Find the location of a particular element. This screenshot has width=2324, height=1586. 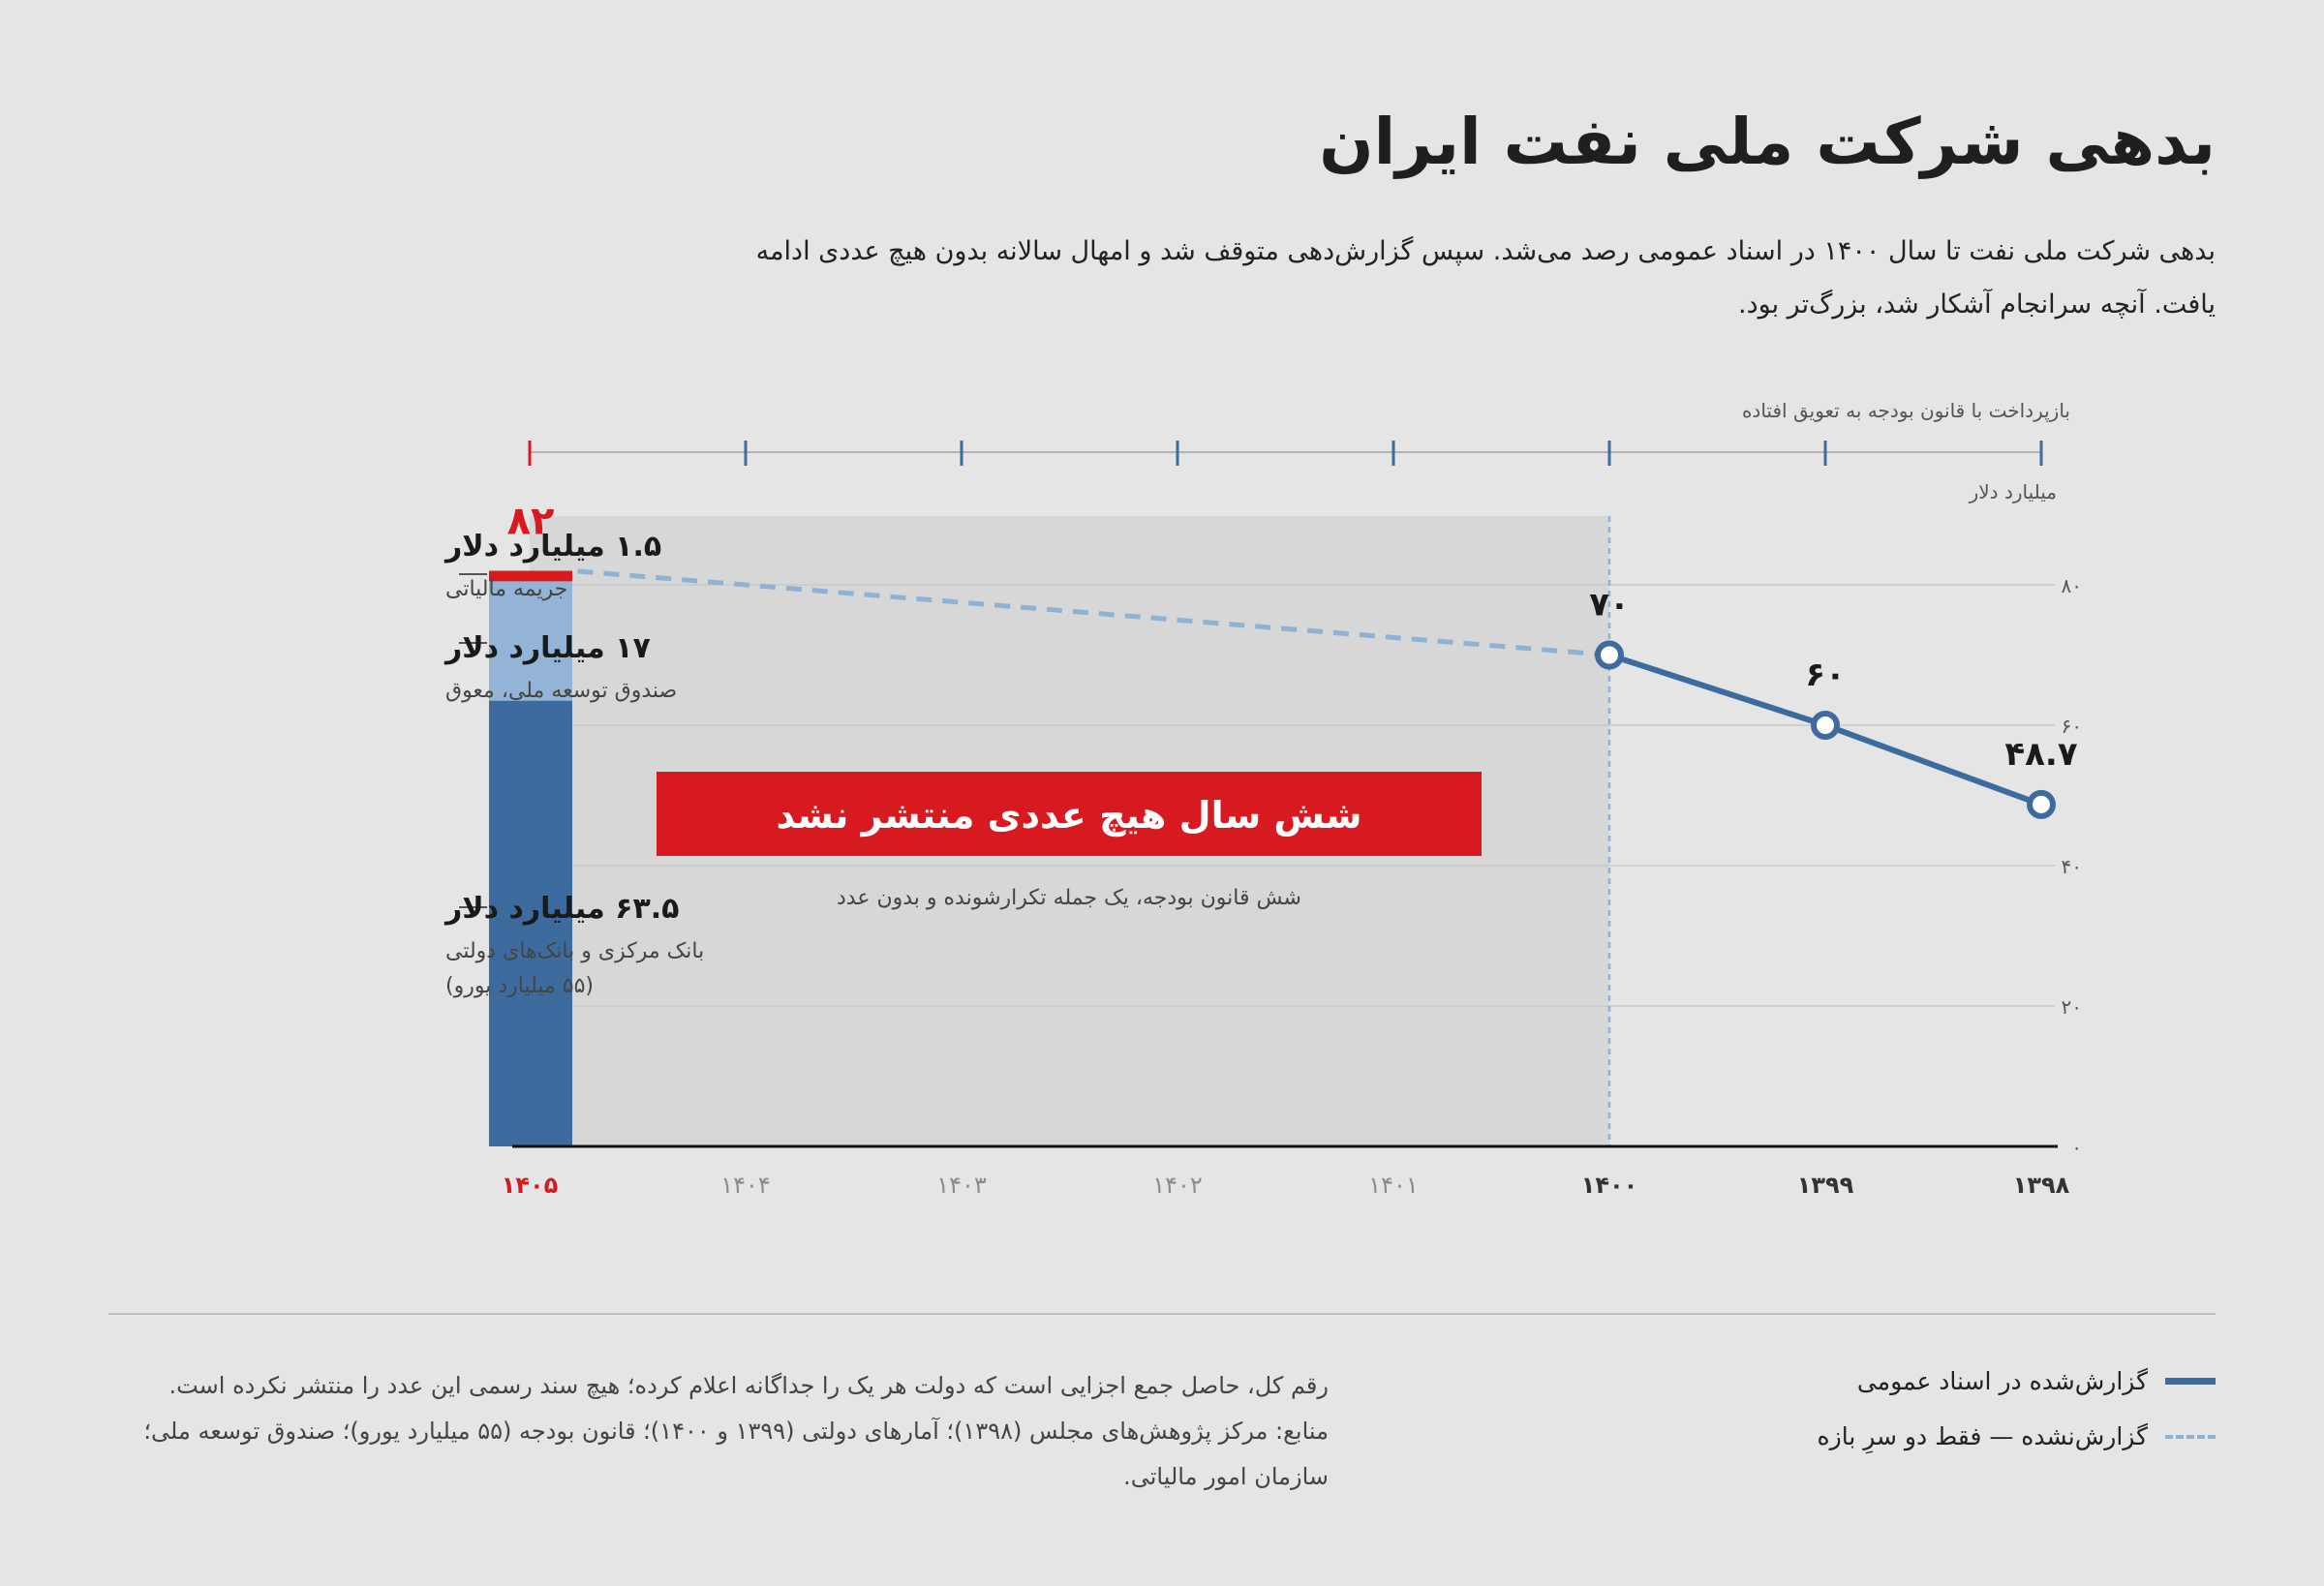

gap-banner-box is located at coordinates (1069, 814).